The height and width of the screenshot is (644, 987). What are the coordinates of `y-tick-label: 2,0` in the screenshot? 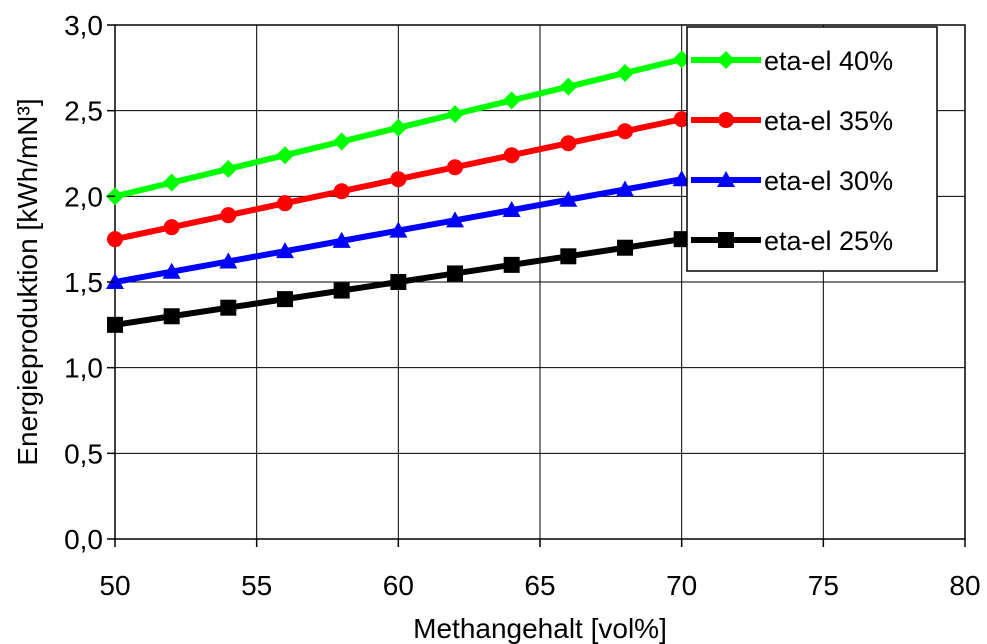 It's located at (83, 196).